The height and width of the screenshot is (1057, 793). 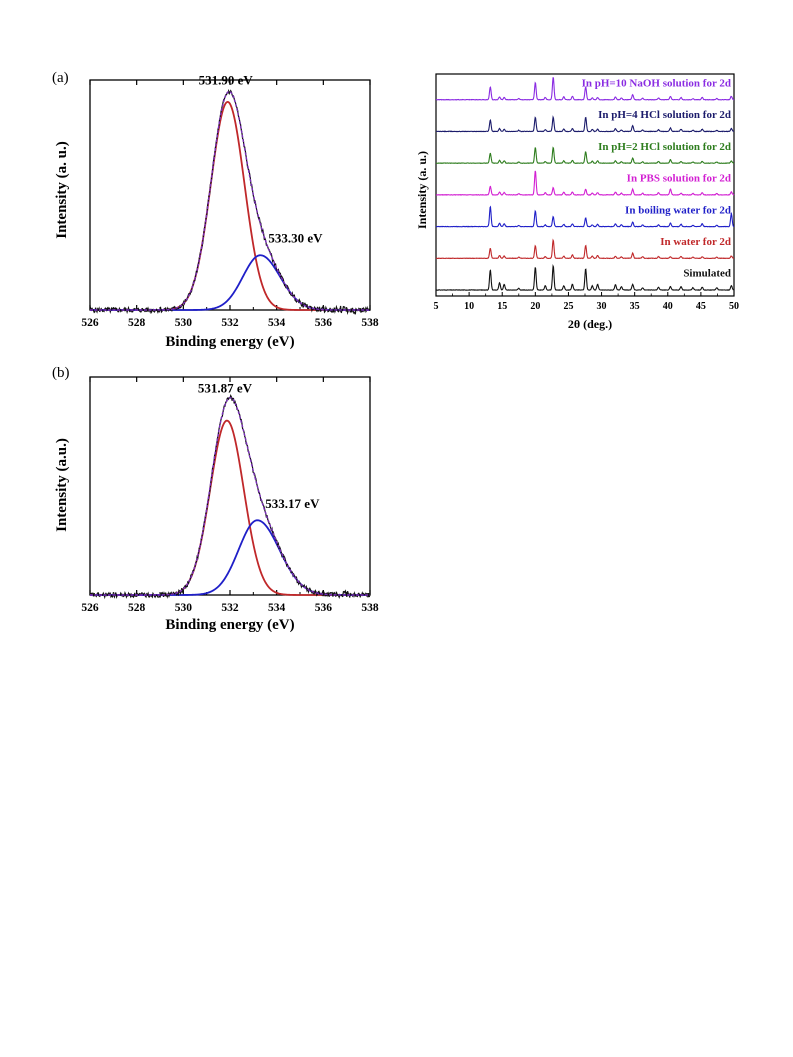 I want to click on xrd-x-tick-label: 30, so click(x=602, y=306).